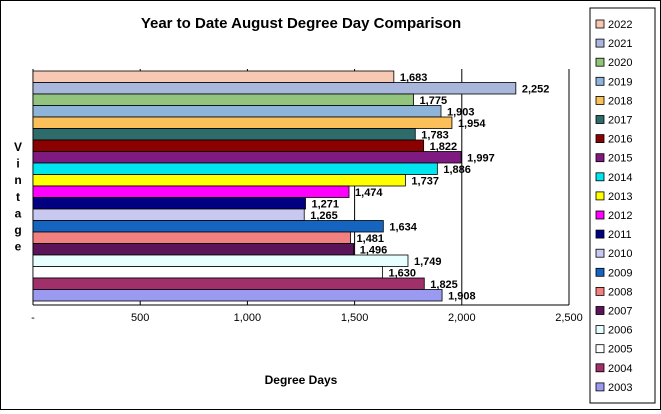  Describe the element at coordinates (18, 247) in the screenshot. I see `y-axis-label-letter: e` at that location.